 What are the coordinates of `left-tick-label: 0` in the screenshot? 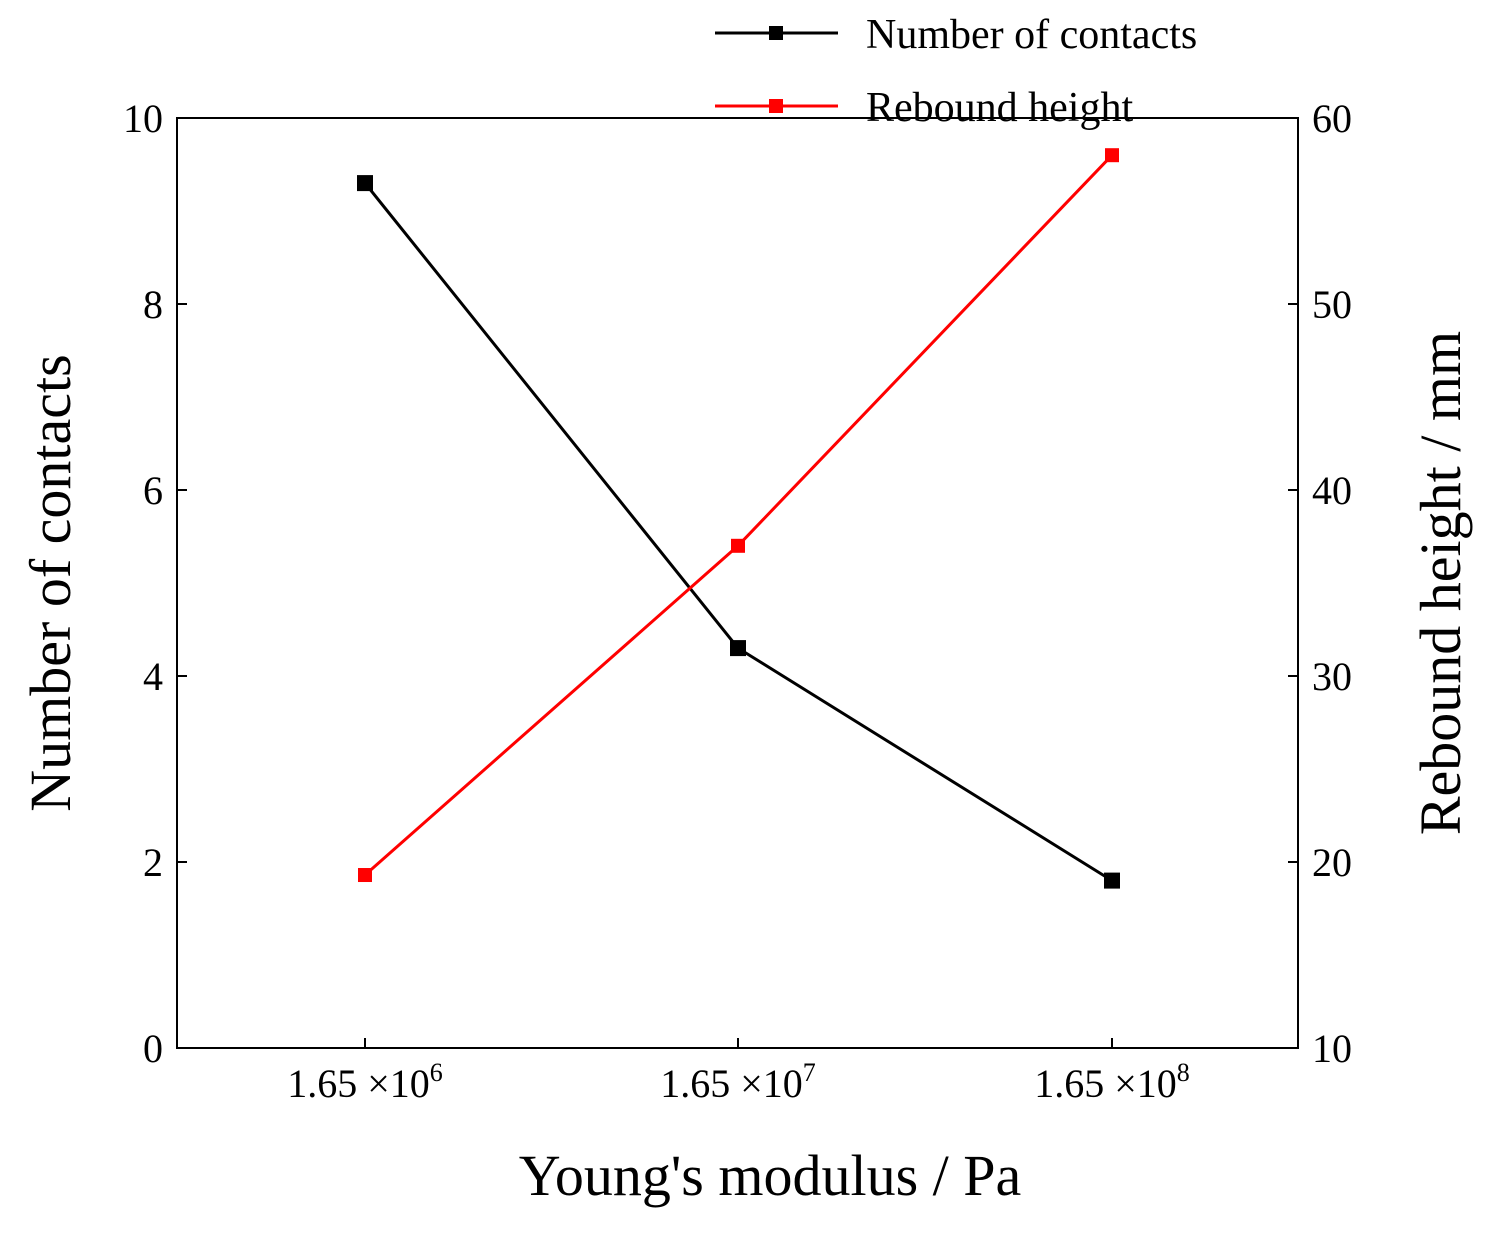 It's located at (153, 1048).